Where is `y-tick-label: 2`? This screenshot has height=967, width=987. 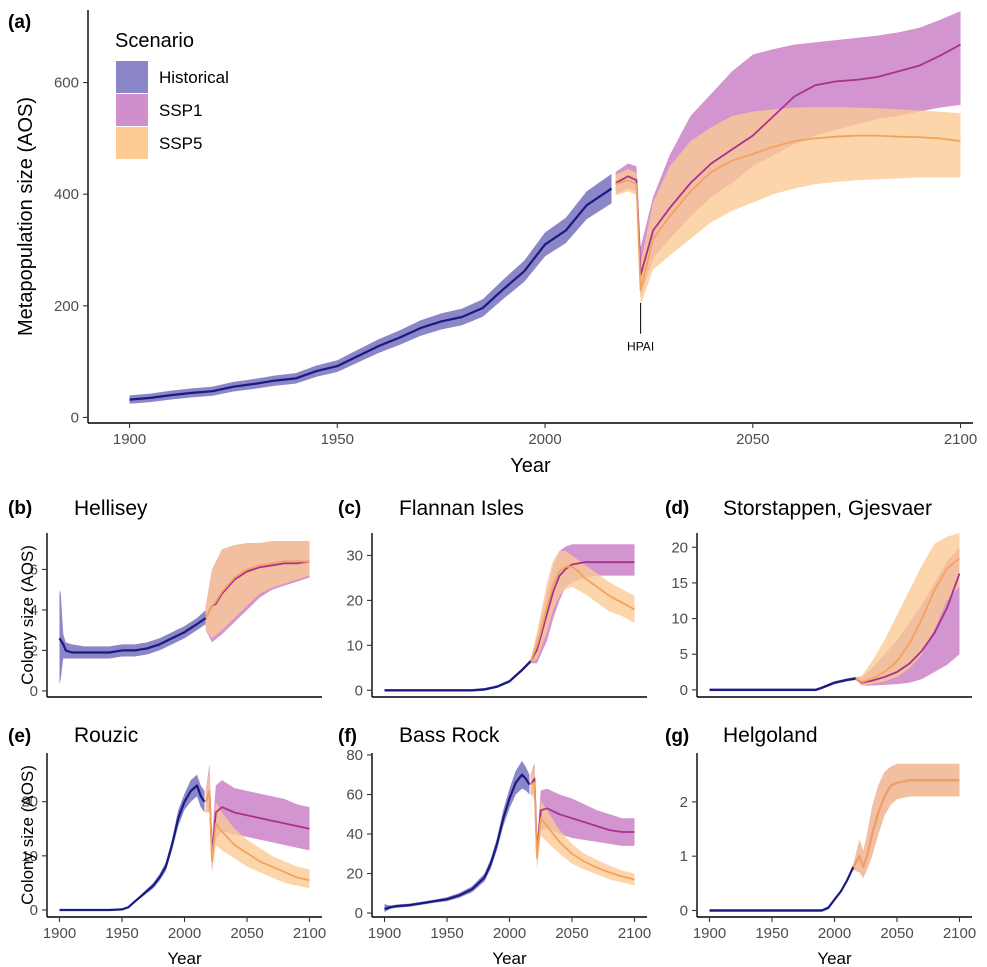
y-tick-label: 2 is located at coordinates (34, 650).